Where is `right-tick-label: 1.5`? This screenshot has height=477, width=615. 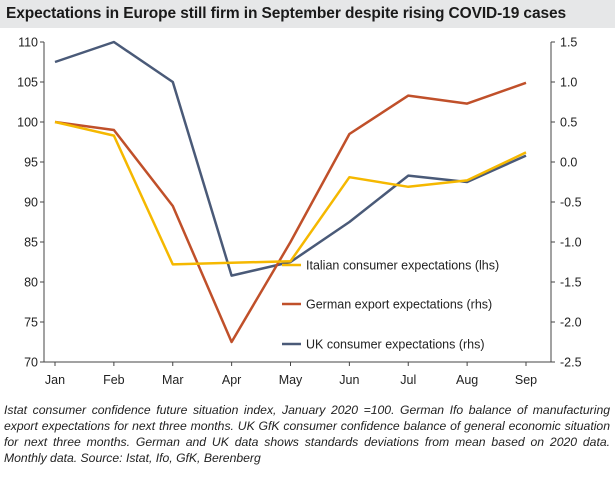 right-tick-label: 1.5 is located at coordinates (568, 43).